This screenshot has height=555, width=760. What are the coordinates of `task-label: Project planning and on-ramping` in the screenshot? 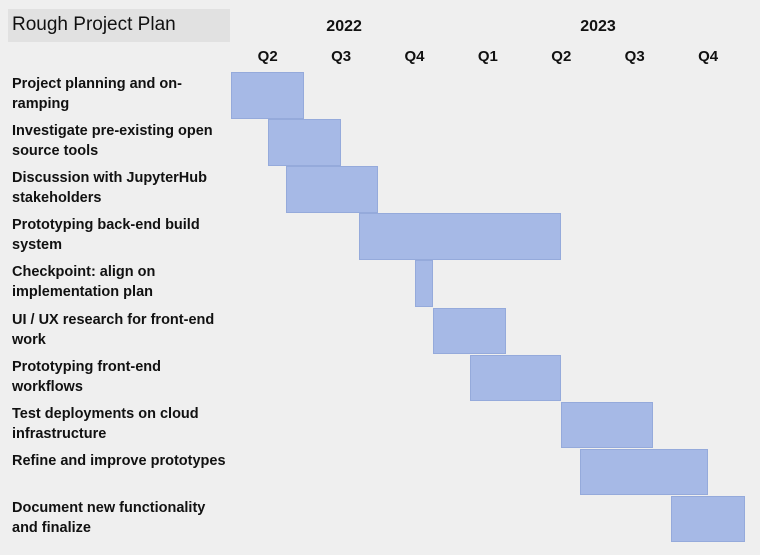 It's located at (97, 94).